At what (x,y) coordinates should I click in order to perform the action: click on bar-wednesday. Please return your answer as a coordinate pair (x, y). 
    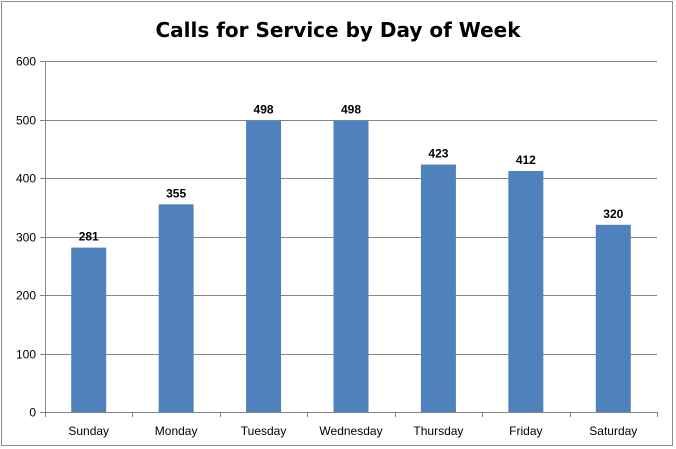
    Looking at the image, I should click on (351, 266).